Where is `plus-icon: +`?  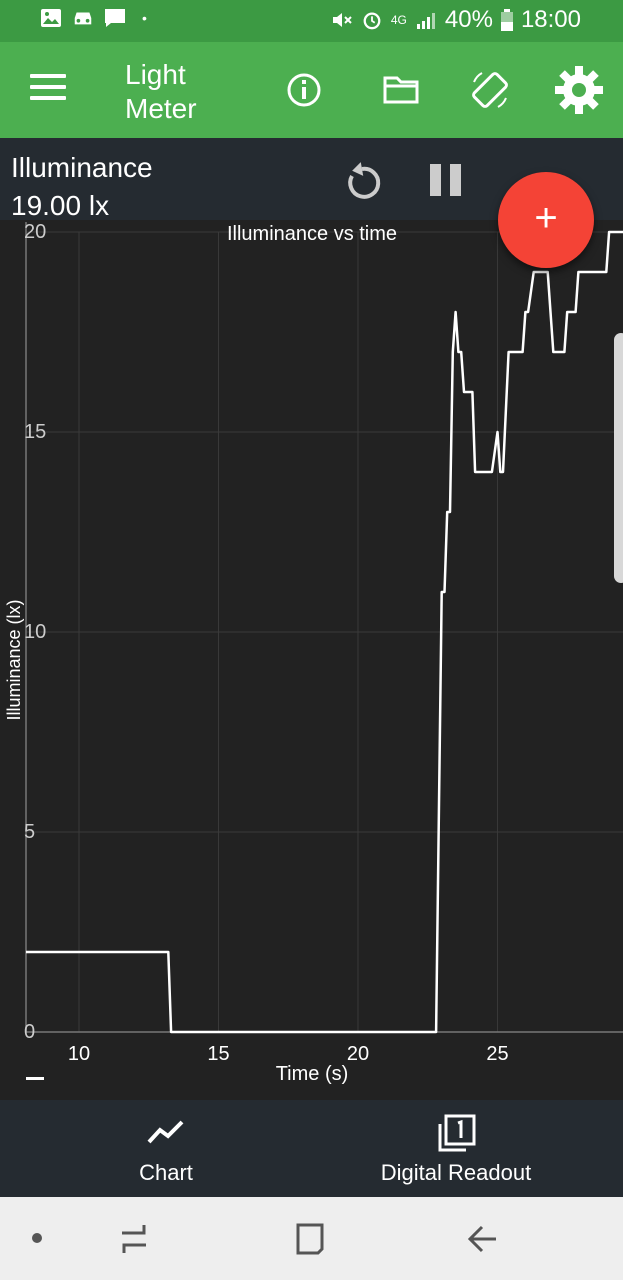 plus-icon: + is located at coordinates (546, 218).